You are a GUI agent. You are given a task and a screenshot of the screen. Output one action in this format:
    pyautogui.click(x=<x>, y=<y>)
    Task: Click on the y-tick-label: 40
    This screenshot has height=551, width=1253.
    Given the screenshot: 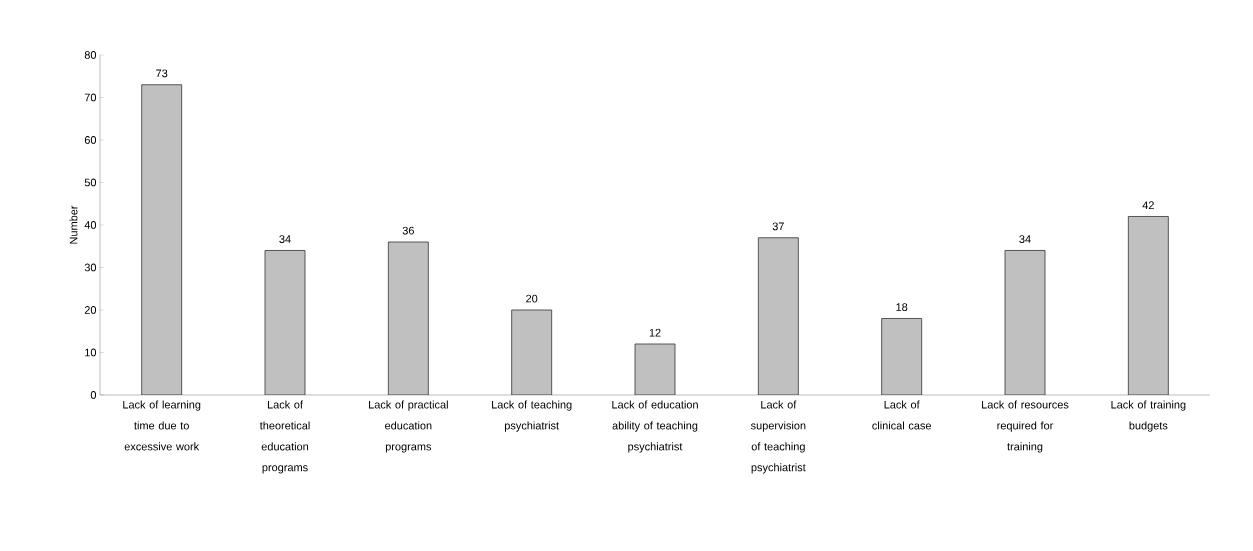 What is the action you would take?
    pyautogui.click(x=90, y=225)
    